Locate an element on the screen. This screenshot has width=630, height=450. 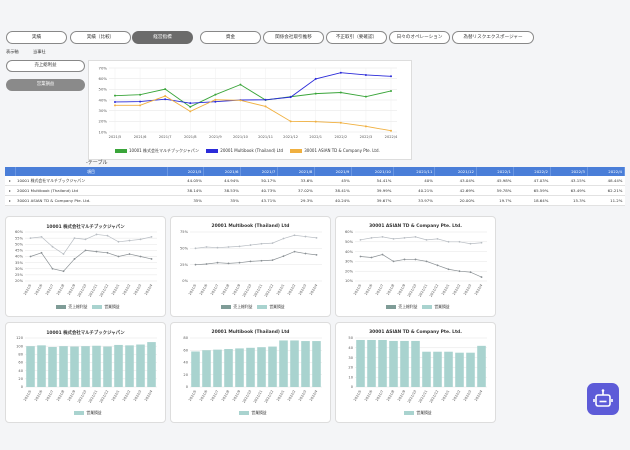
tab-fraud-check: 不正取引（要確認） is located at coordinates (356, 37).